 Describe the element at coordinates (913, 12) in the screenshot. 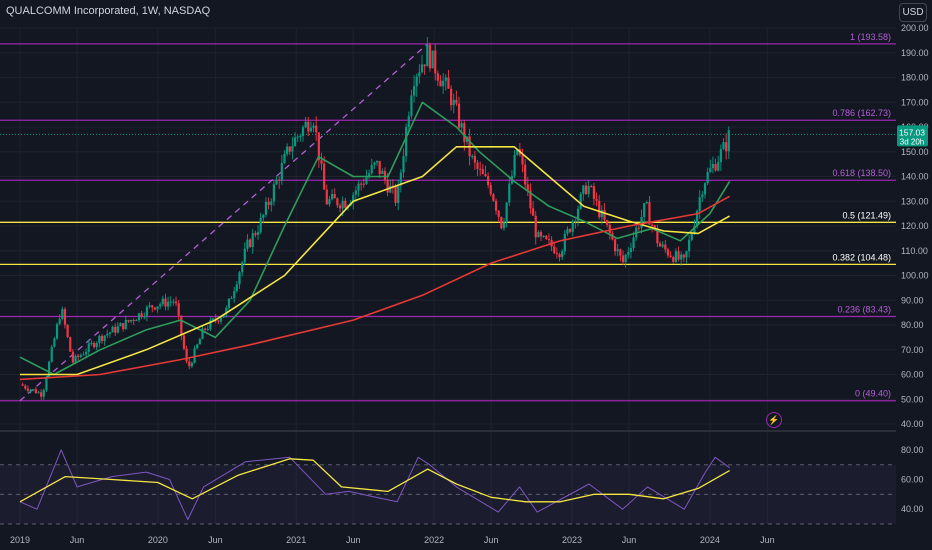

I see `currency-button: USD` at that location.